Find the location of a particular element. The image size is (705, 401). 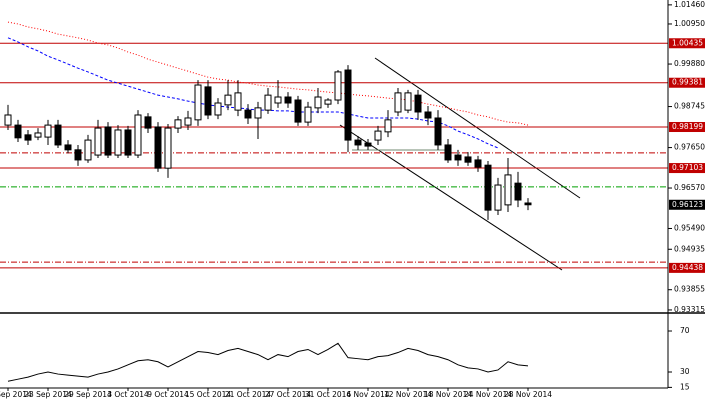

x-tick-label: 24 Nov 2014 is located at coordinates (488, 394).